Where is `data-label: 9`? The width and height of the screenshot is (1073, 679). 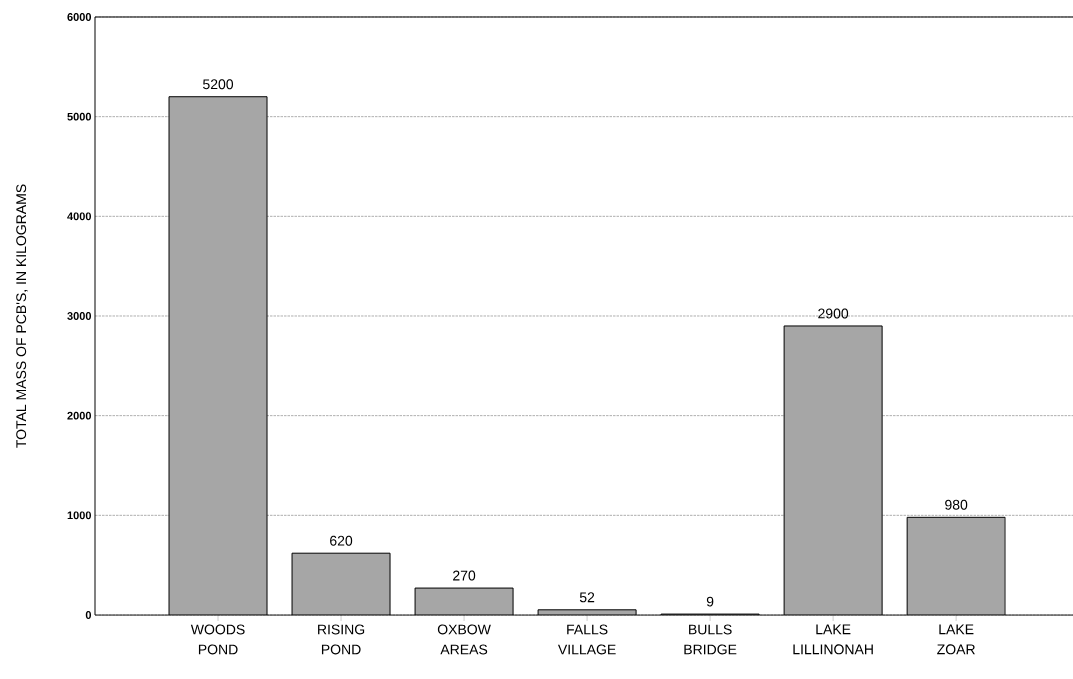 data-label: 9 is located at coordinates (710, 601).